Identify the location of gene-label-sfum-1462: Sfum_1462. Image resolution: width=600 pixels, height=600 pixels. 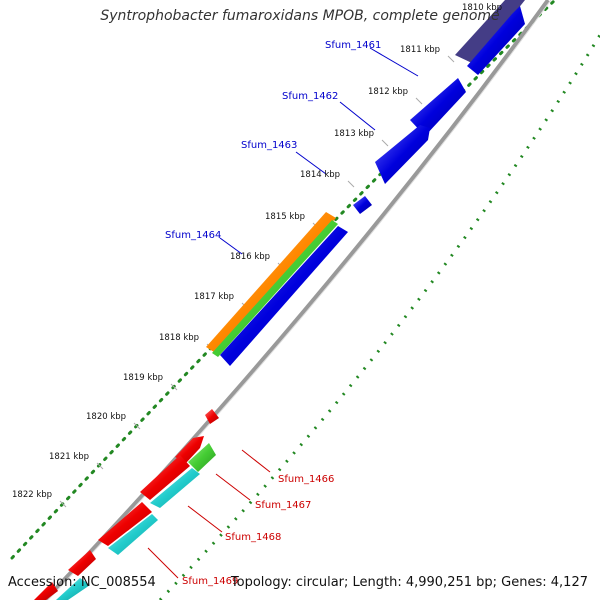
(310, 96).